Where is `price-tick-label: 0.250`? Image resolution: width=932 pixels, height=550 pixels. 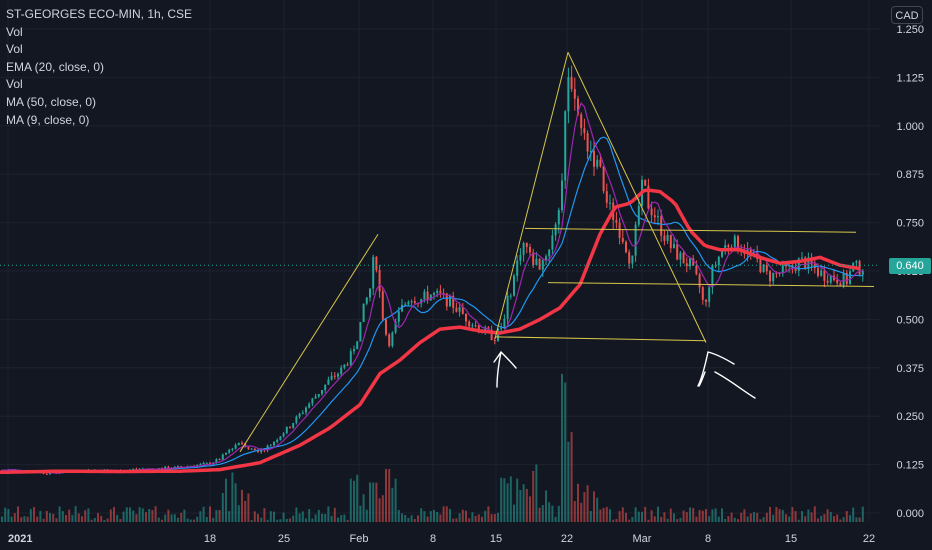 price-tick-label: 0.250 is located at coordinates (910, 417).